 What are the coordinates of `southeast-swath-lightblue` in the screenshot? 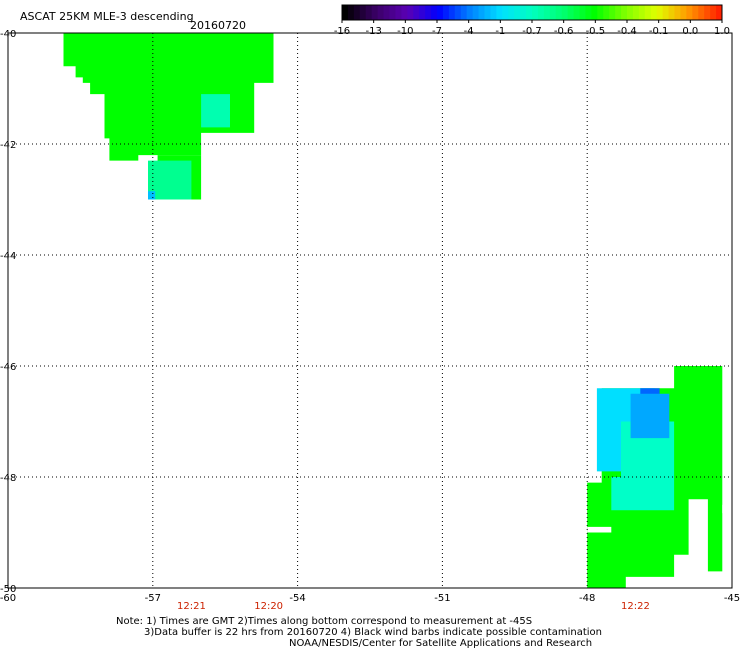 It's located at (650, 416).